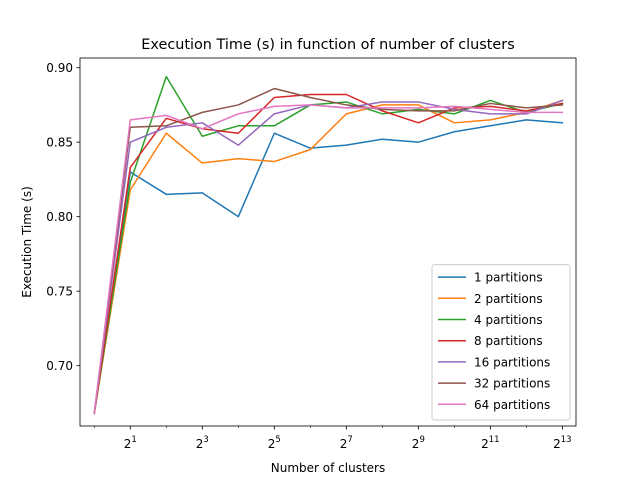 The width and height of the screenshot is (640, 480). I want to click on legend-label: 4 partitions, so click(508, 320).